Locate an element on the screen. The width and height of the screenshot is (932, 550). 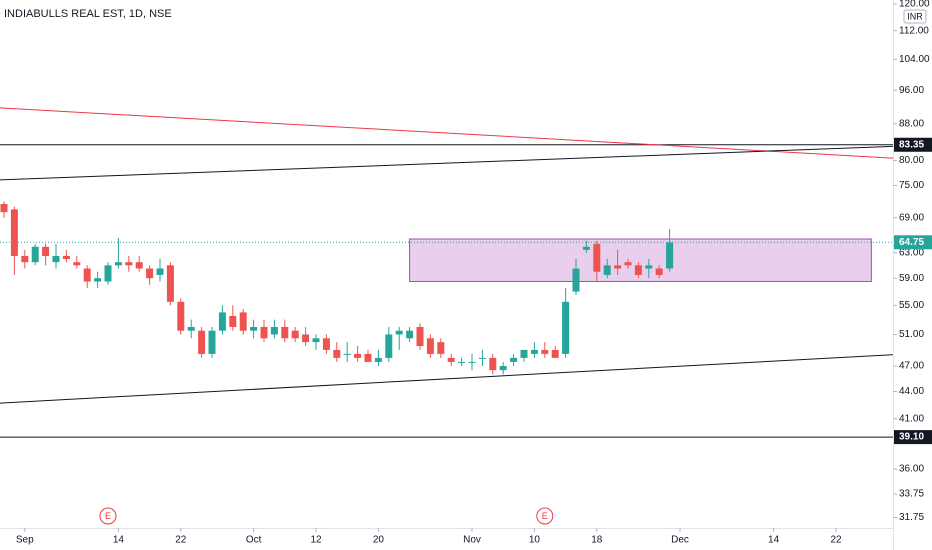
y-tick-label: 55.00 is located at coordinates (911, 305).